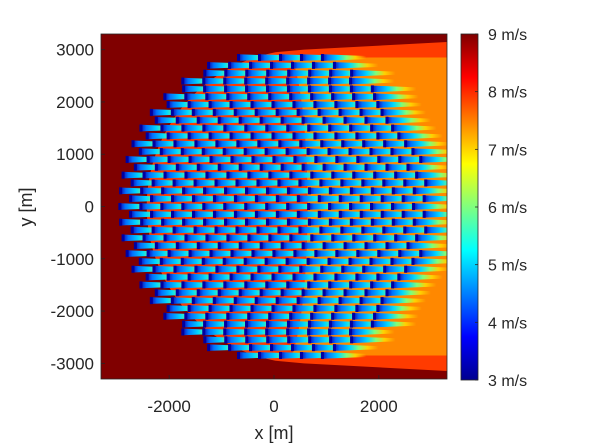 The height and width of the screenshot is (445, 592). I want to click on x-axis-label: x [m], so click(274, 433).